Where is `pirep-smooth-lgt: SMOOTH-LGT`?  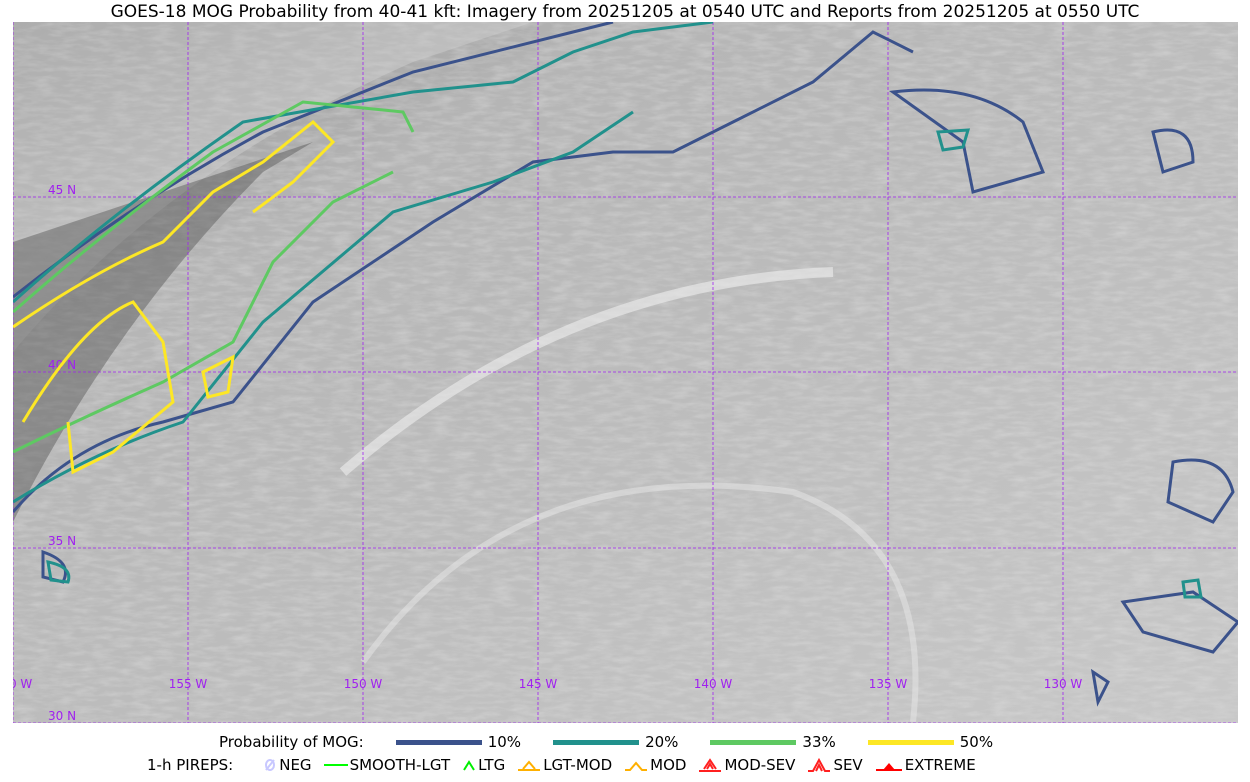 pirep-smooth-lgt: SMOOTH-LGT is located at coordinates (387, 765).